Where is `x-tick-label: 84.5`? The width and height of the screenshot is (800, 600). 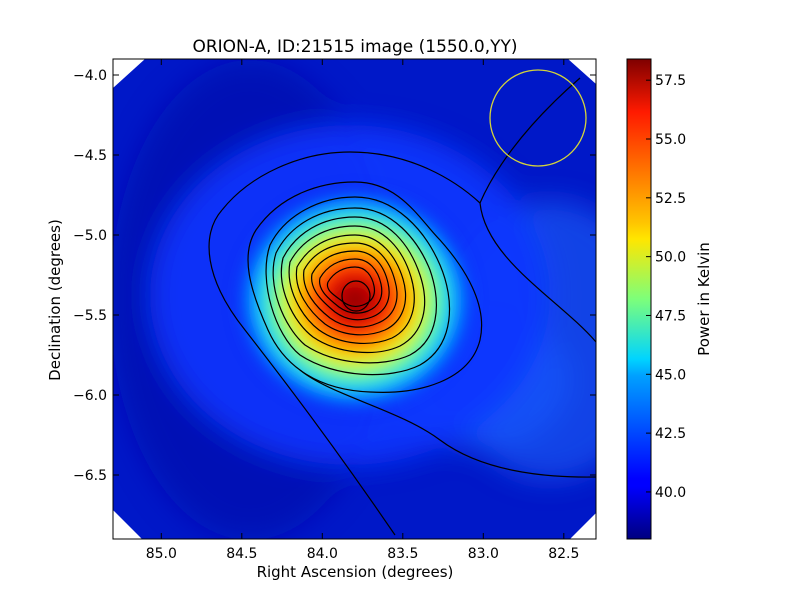
x-tick-label: 84.5 is located at coordinates (241, 554).